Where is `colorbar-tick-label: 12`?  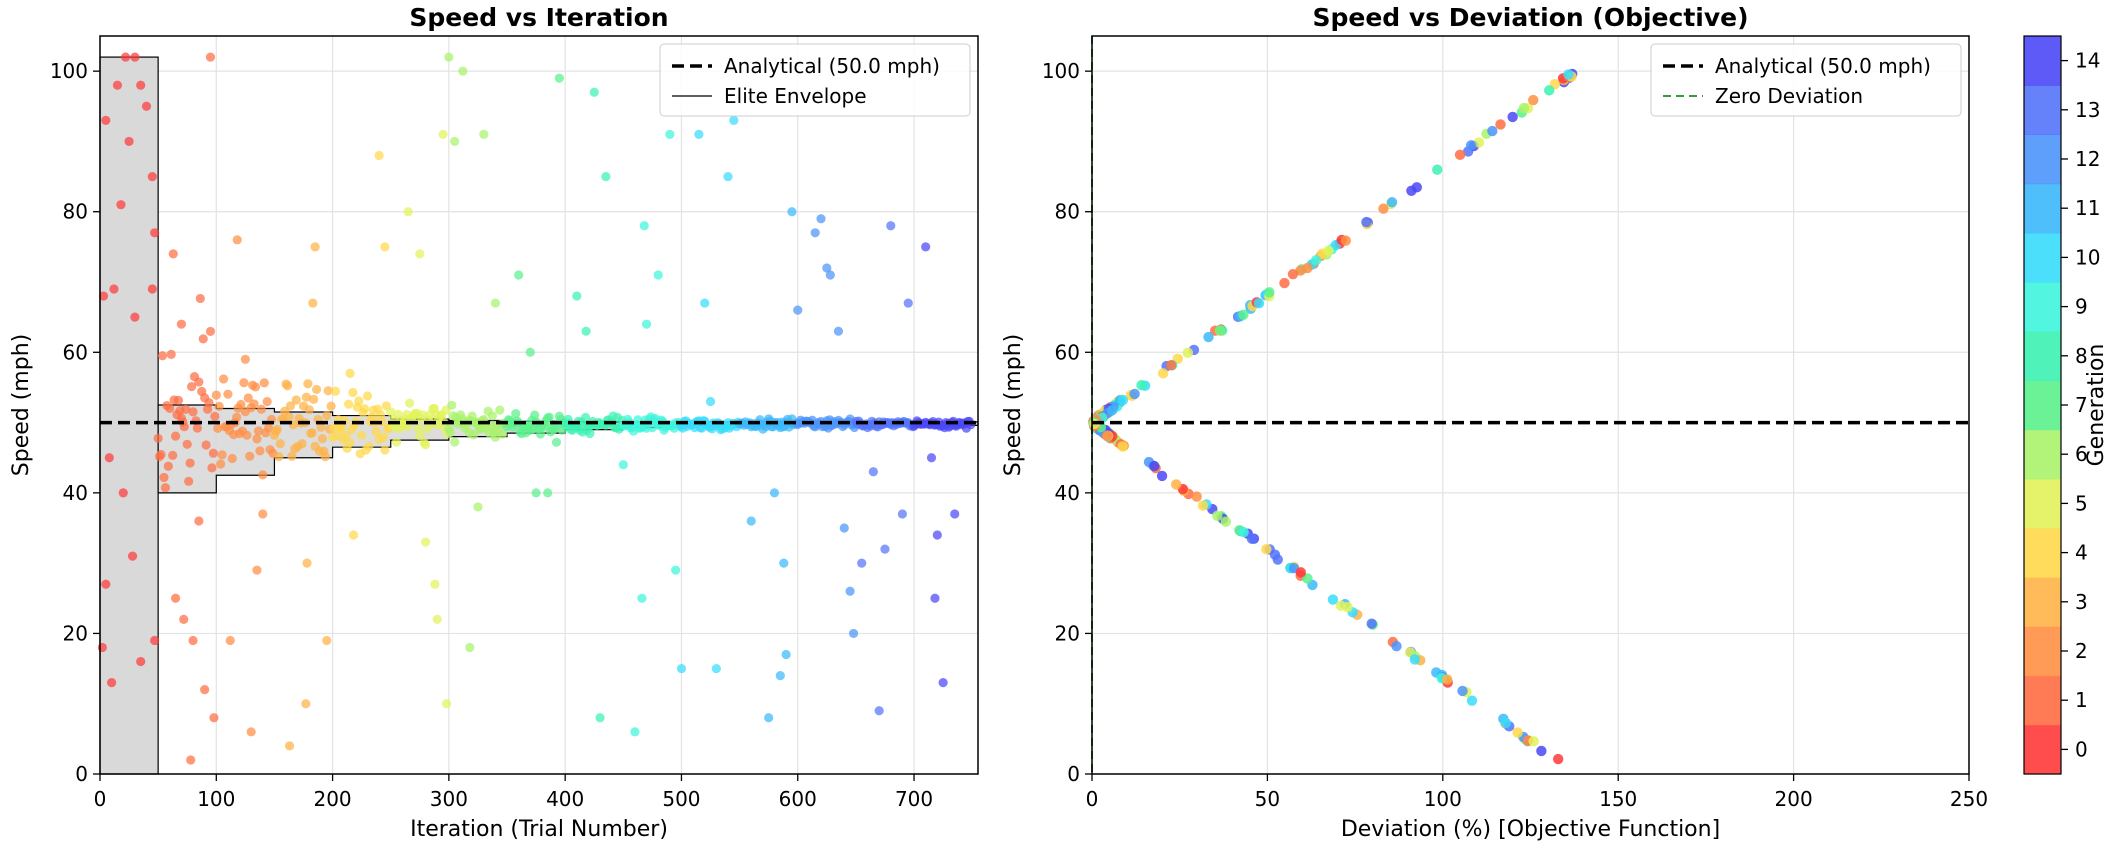 colorbar-tick-label: 12 is located at coordinates (2087, 159).